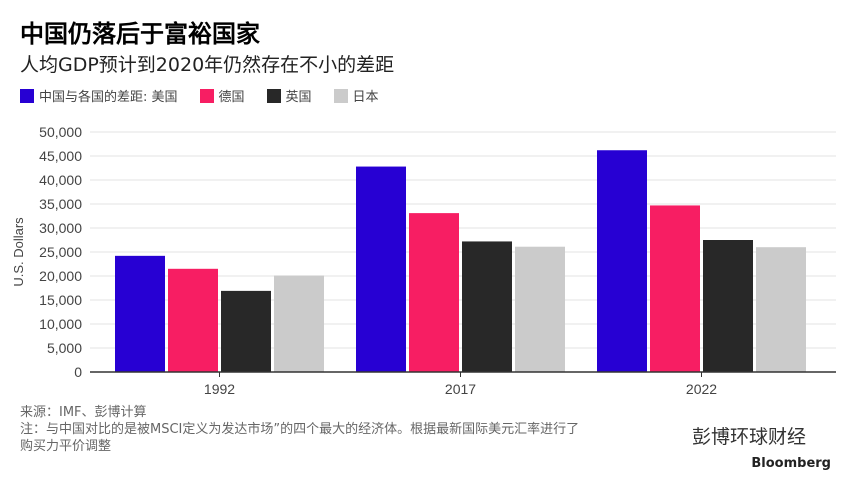  Describe the element at coordinates (60, 276) in the screenshot. I see `y-tick-label: 20,000` at that location.